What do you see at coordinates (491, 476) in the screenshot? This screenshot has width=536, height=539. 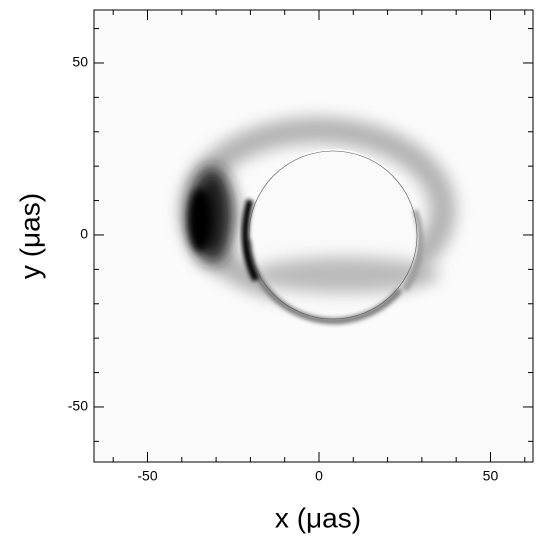 I see `x-tick-label: 50` at bounding box center [491, 476].